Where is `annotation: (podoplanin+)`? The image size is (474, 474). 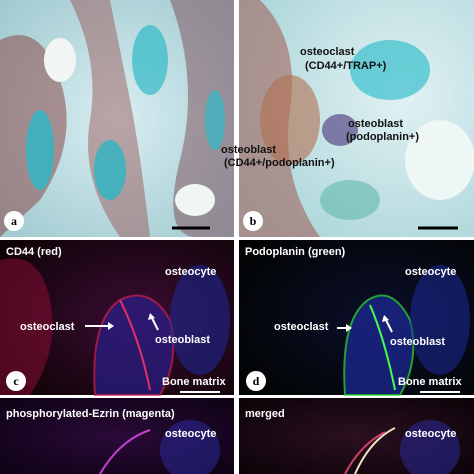
annotation: (podoplanin+) is located at coordinates (382, 137).